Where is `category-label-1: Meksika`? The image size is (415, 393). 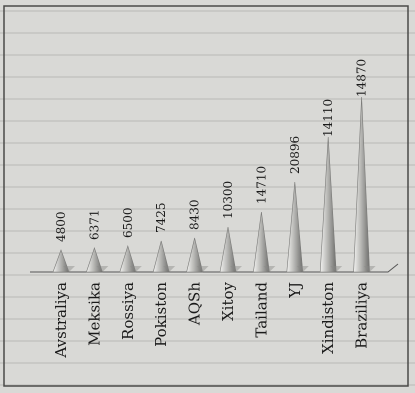 category-label-1: Meksika is located at coordinates (94, 314).